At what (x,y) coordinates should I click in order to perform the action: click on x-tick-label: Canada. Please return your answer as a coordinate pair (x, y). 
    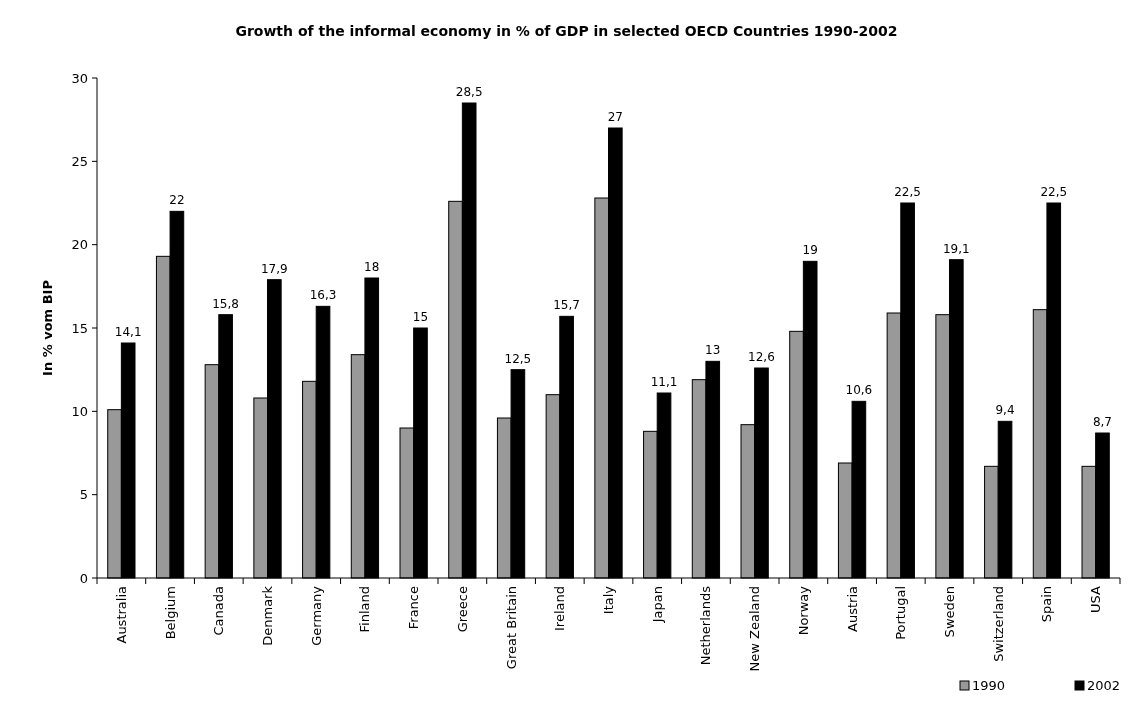
    Looking at the image, I should click on (219, 611).